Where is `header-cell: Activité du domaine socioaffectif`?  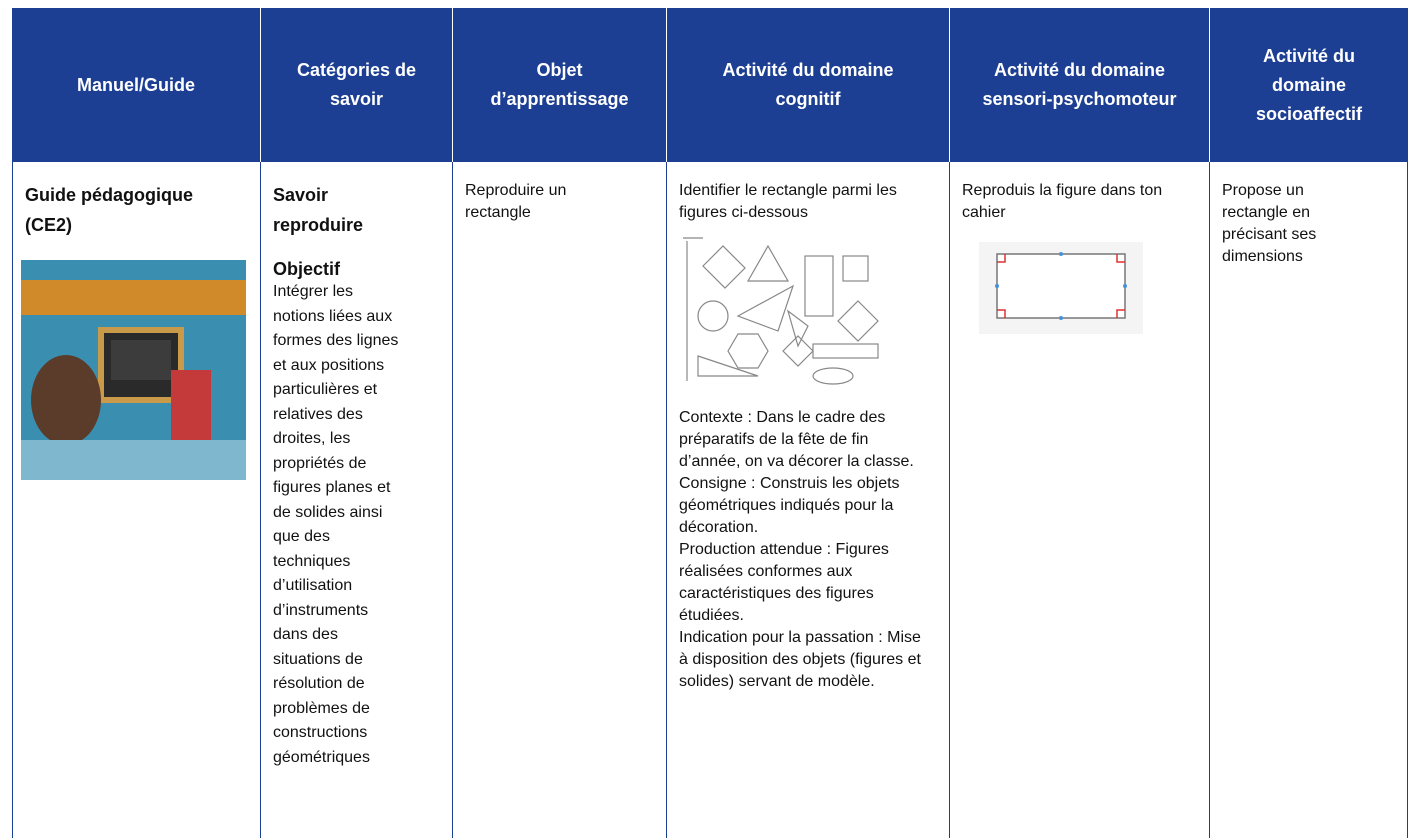 header-cell: Activité du domaine socioaffectif is located at coordinates (1309, 85).